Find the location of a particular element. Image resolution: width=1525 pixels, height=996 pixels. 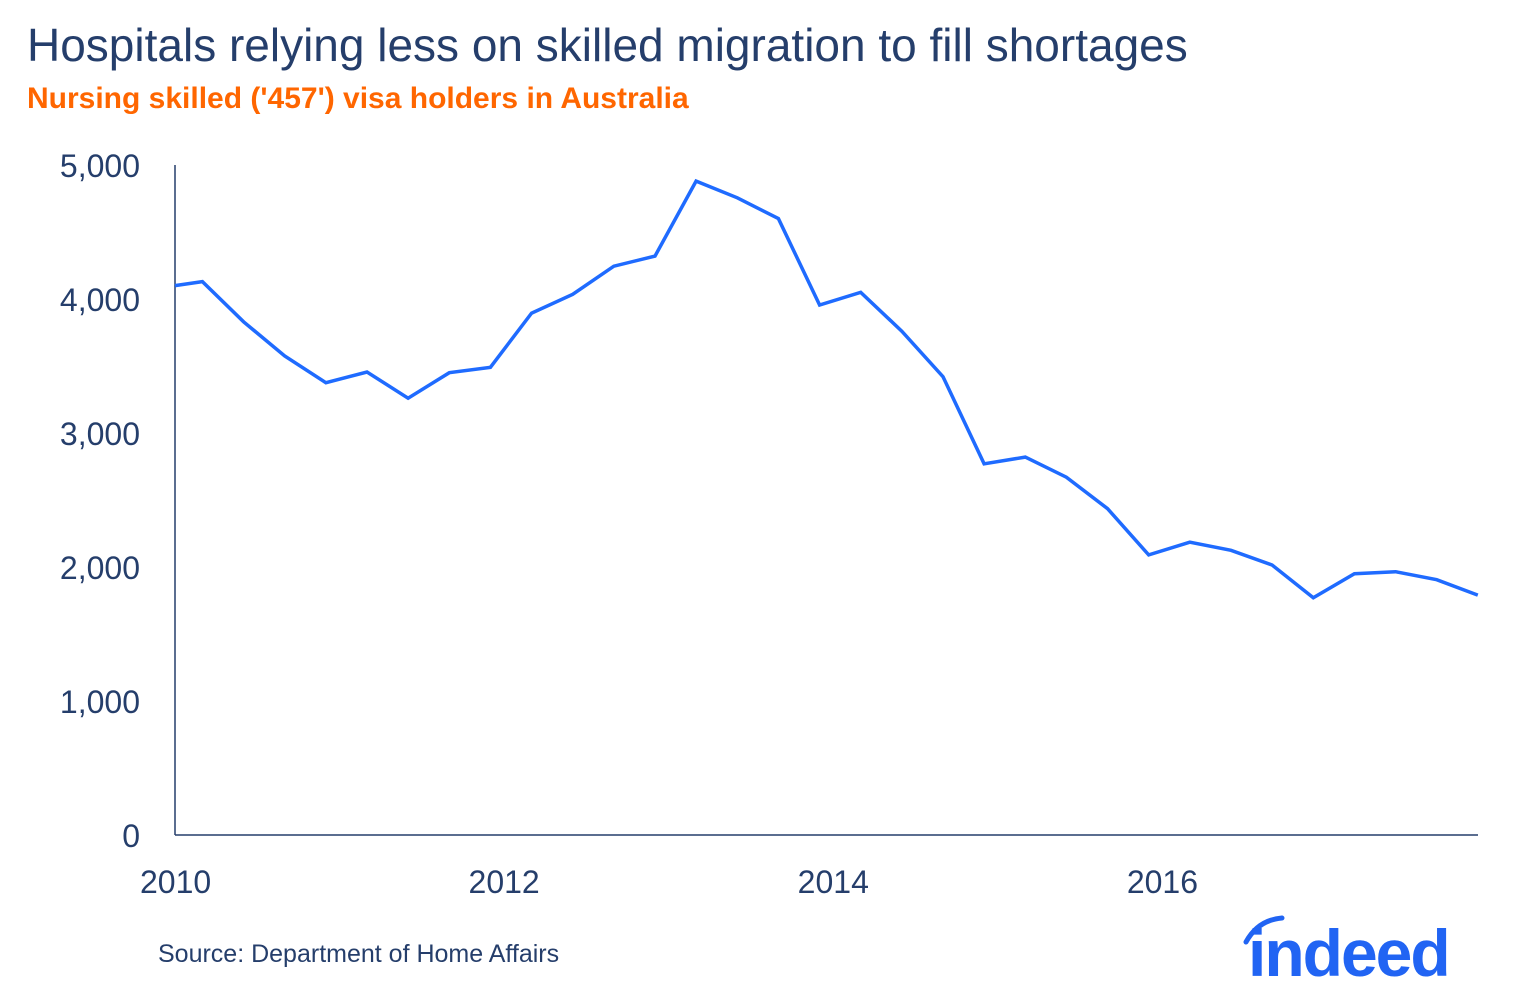

indeed-logo: indeed is located at coordinates (1347, 948).